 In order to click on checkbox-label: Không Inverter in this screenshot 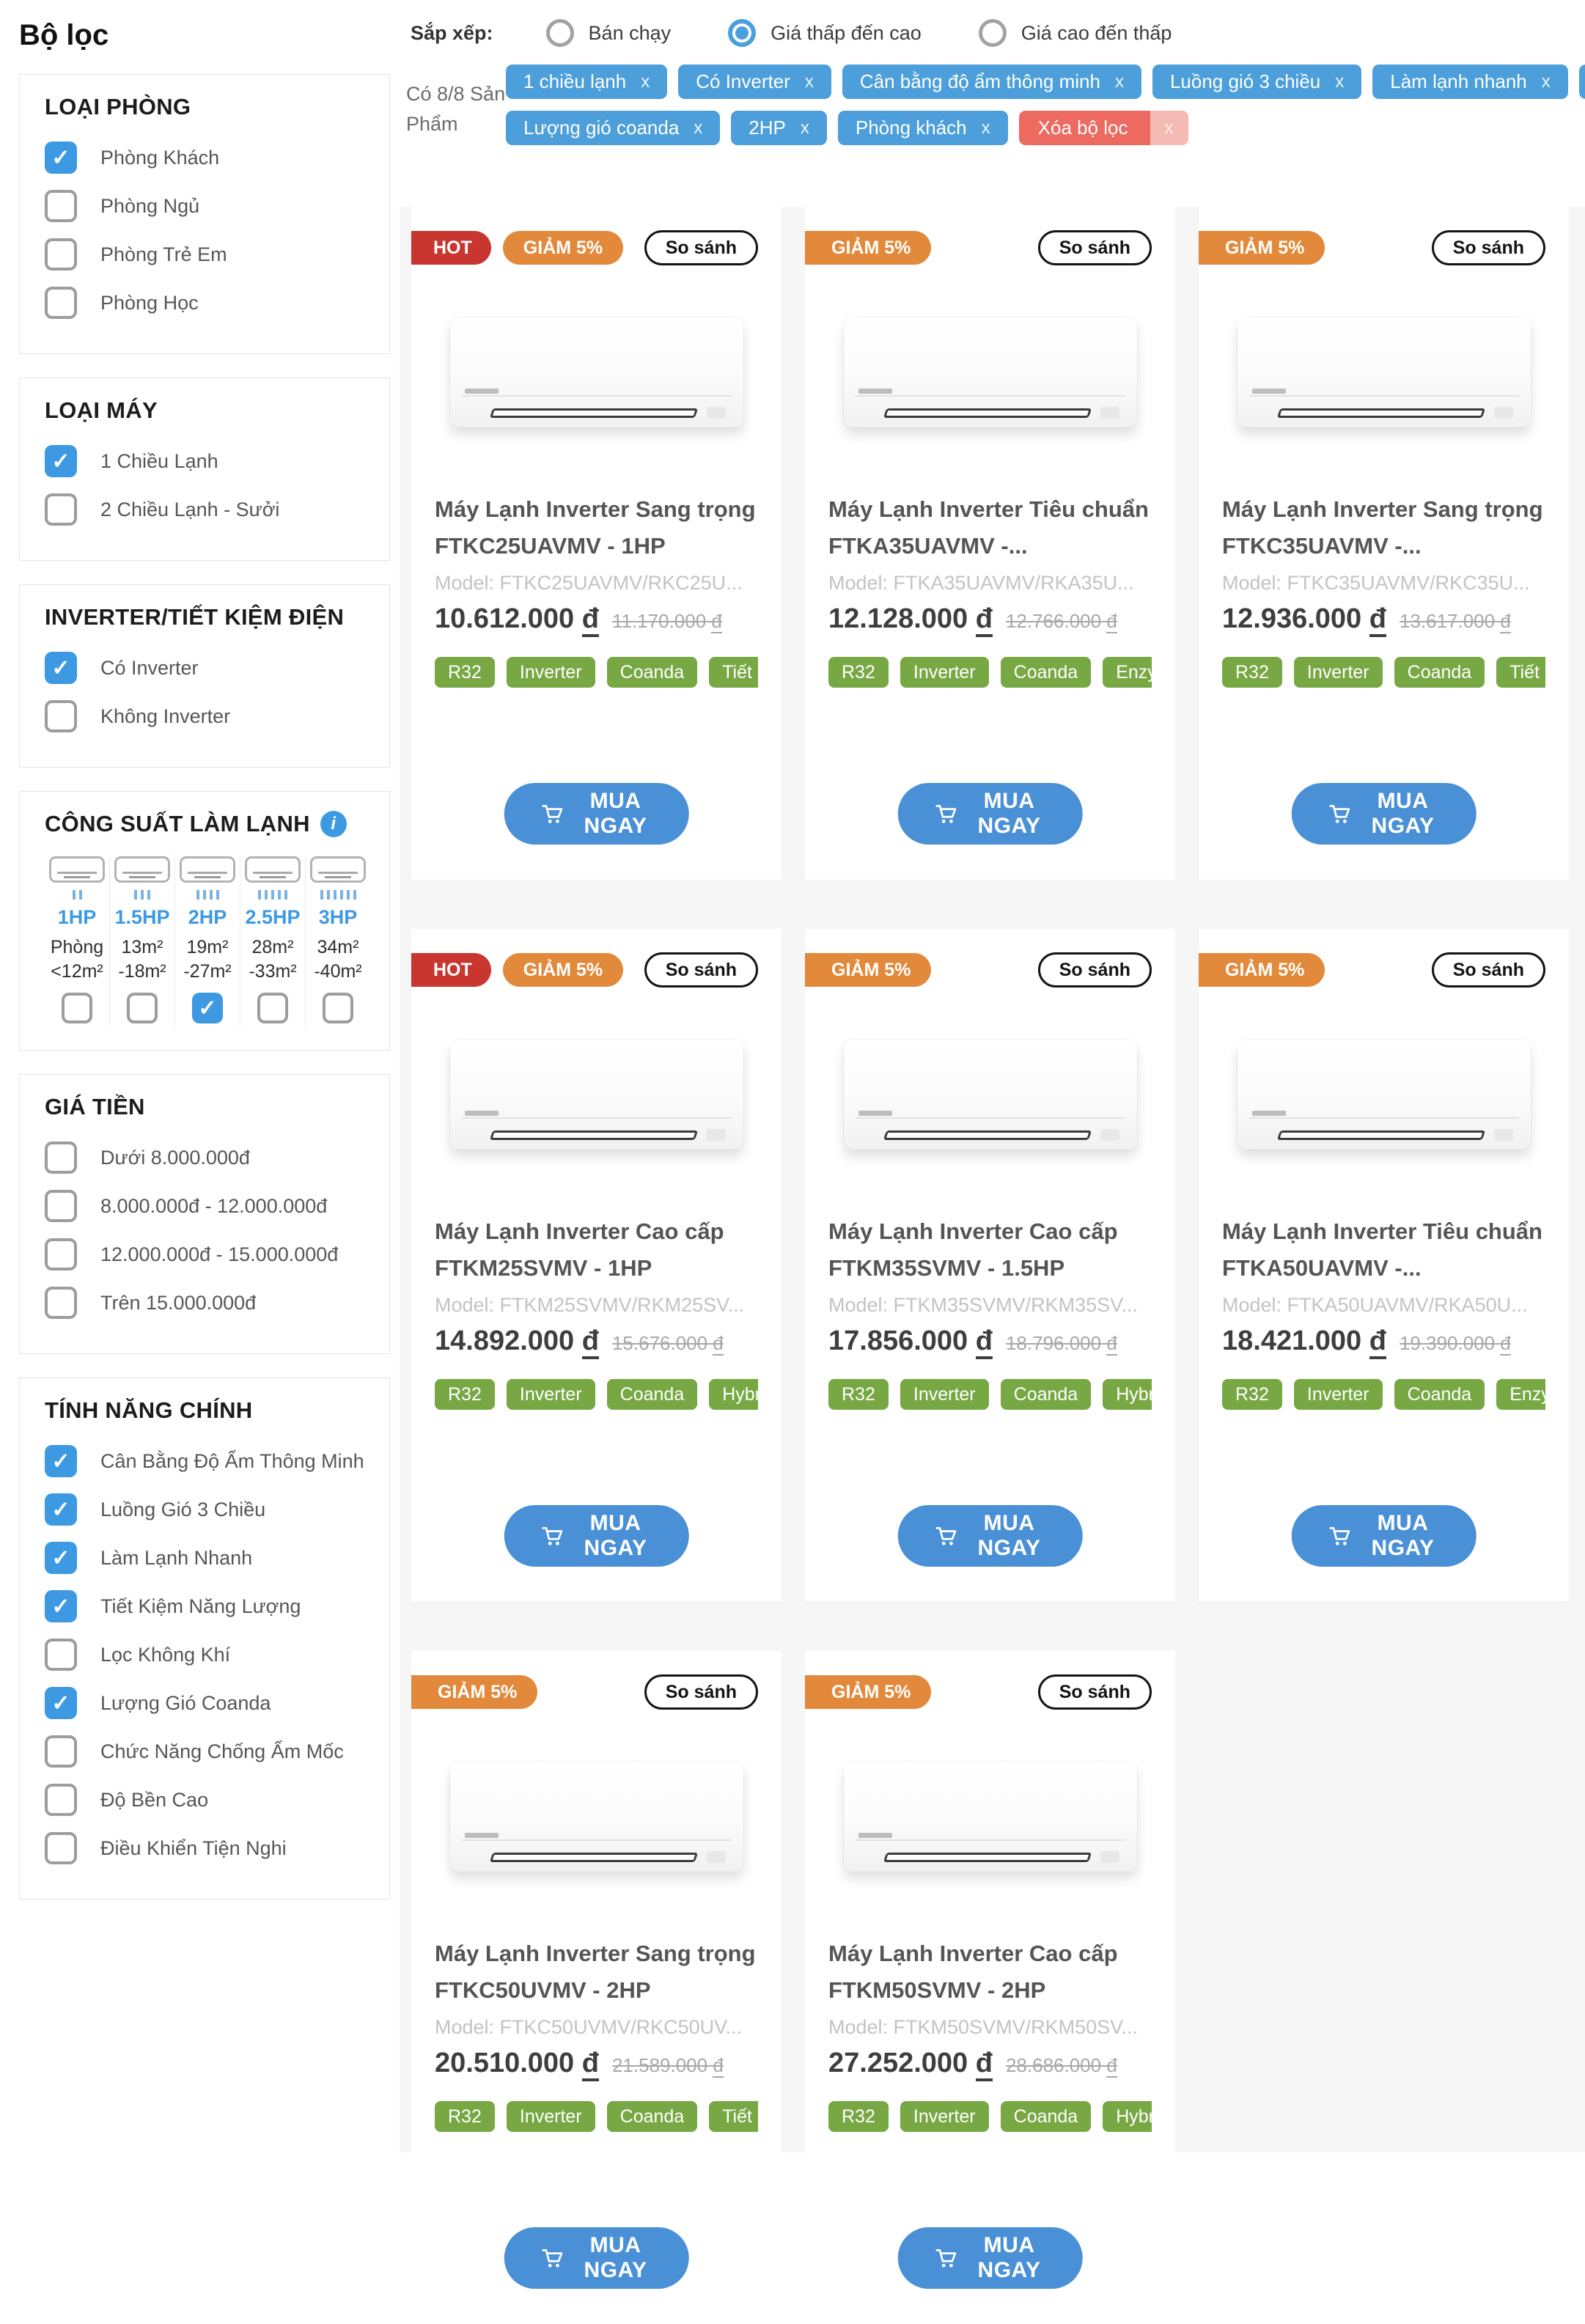, I will do `click(165, 716)`.